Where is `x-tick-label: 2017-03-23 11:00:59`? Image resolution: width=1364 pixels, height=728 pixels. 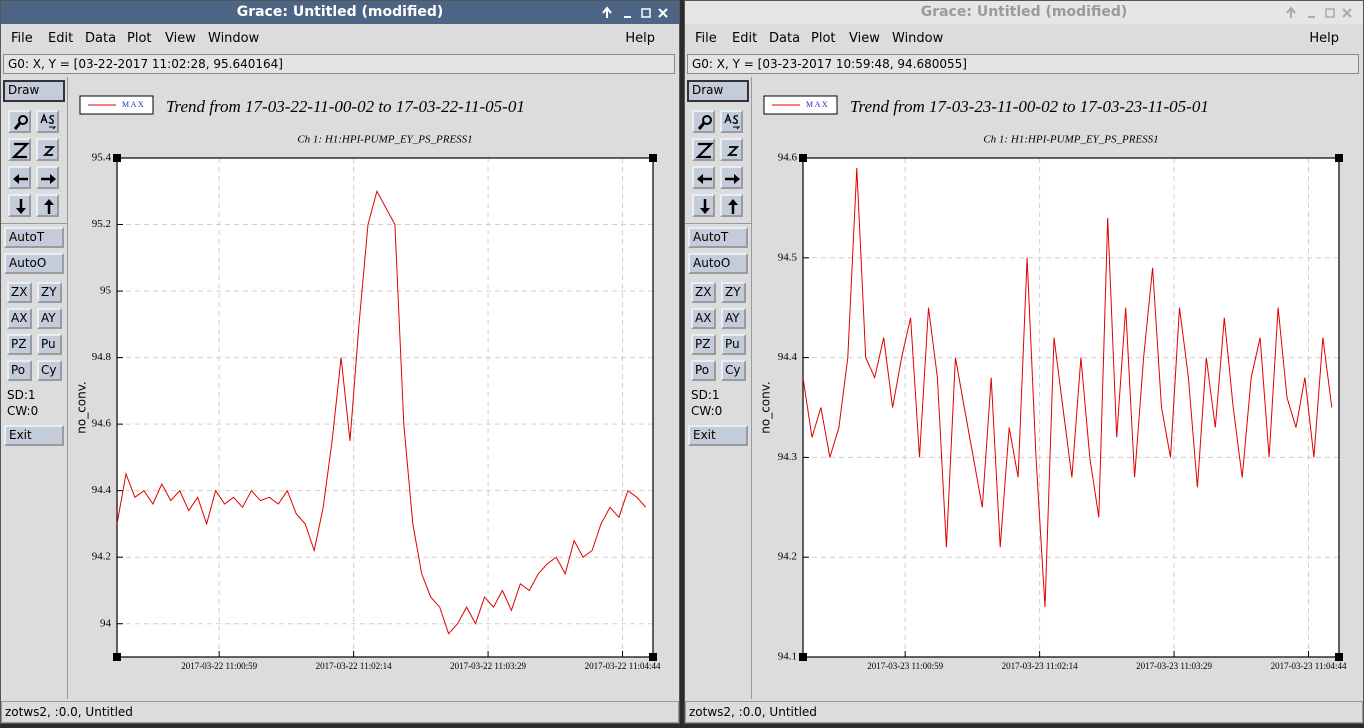
x-tick-label: 2017-03-23 11:00:59 is located at coordinates (905, 666).